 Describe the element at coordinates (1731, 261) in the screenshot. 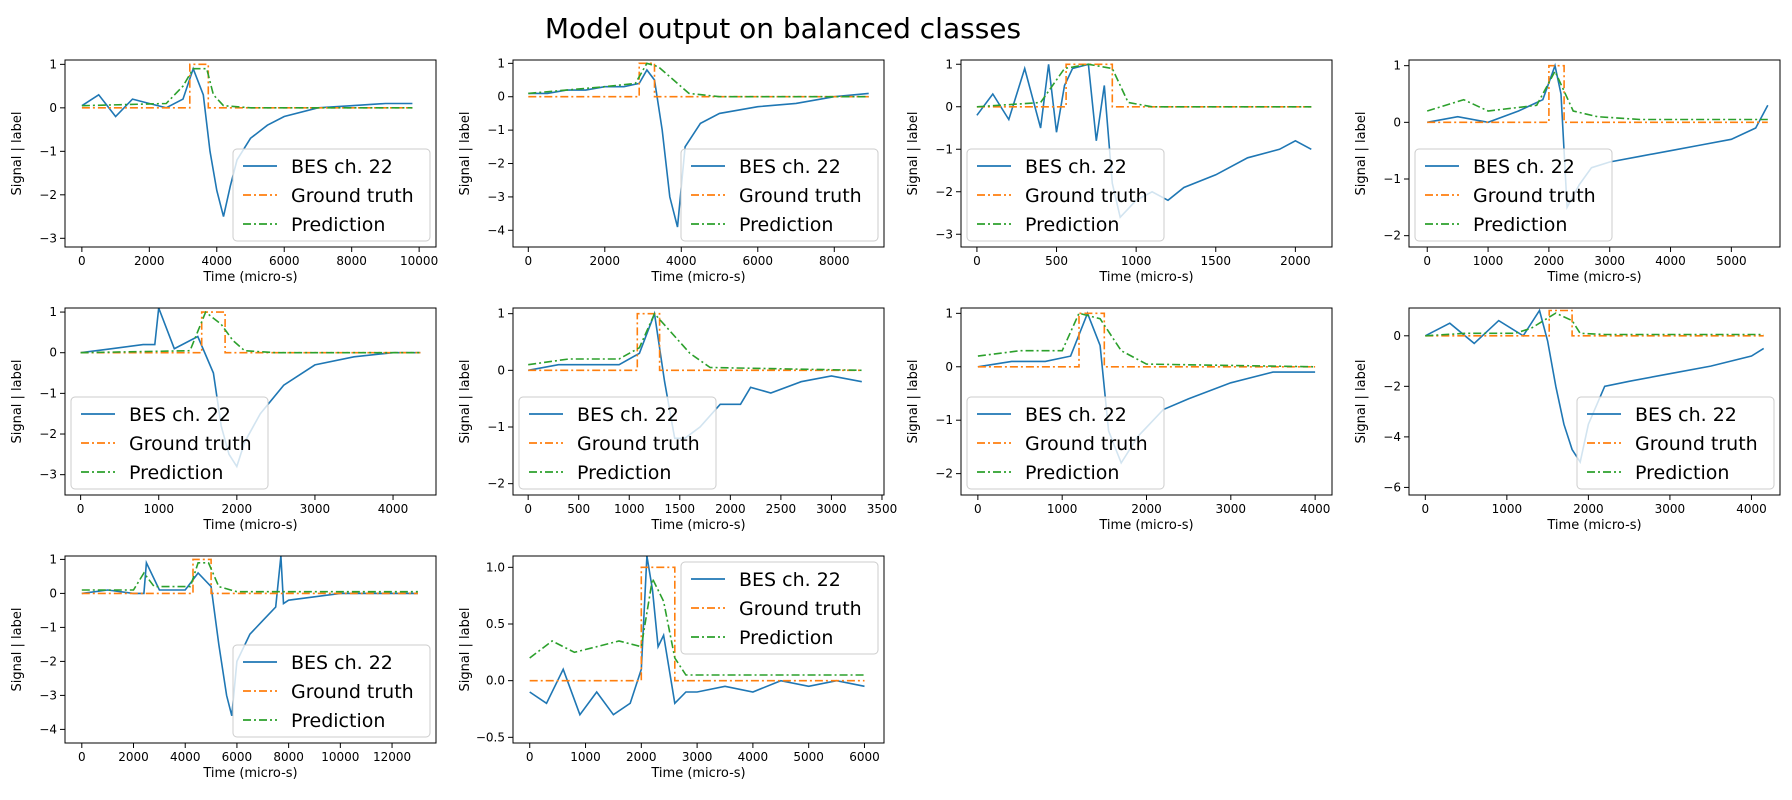

I see `x-tick-label: 5000` at that location.